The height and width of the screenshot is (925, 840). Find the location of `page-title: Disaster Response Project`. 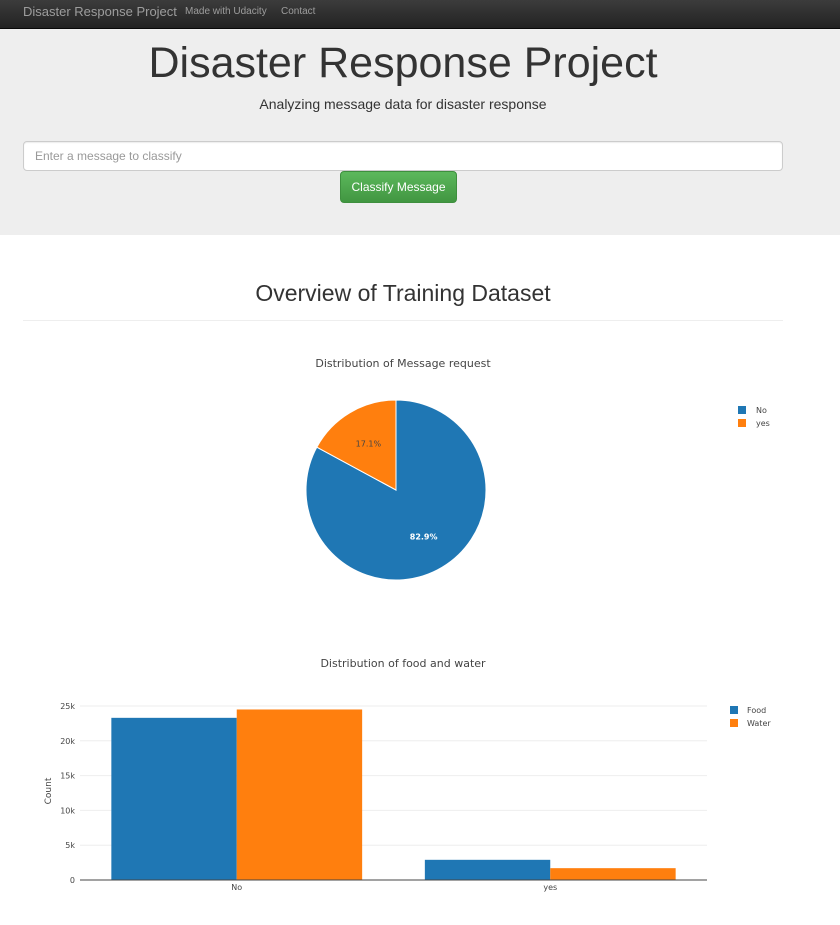

page-title: Disaster Response Project is located at coordinates (403, 63).